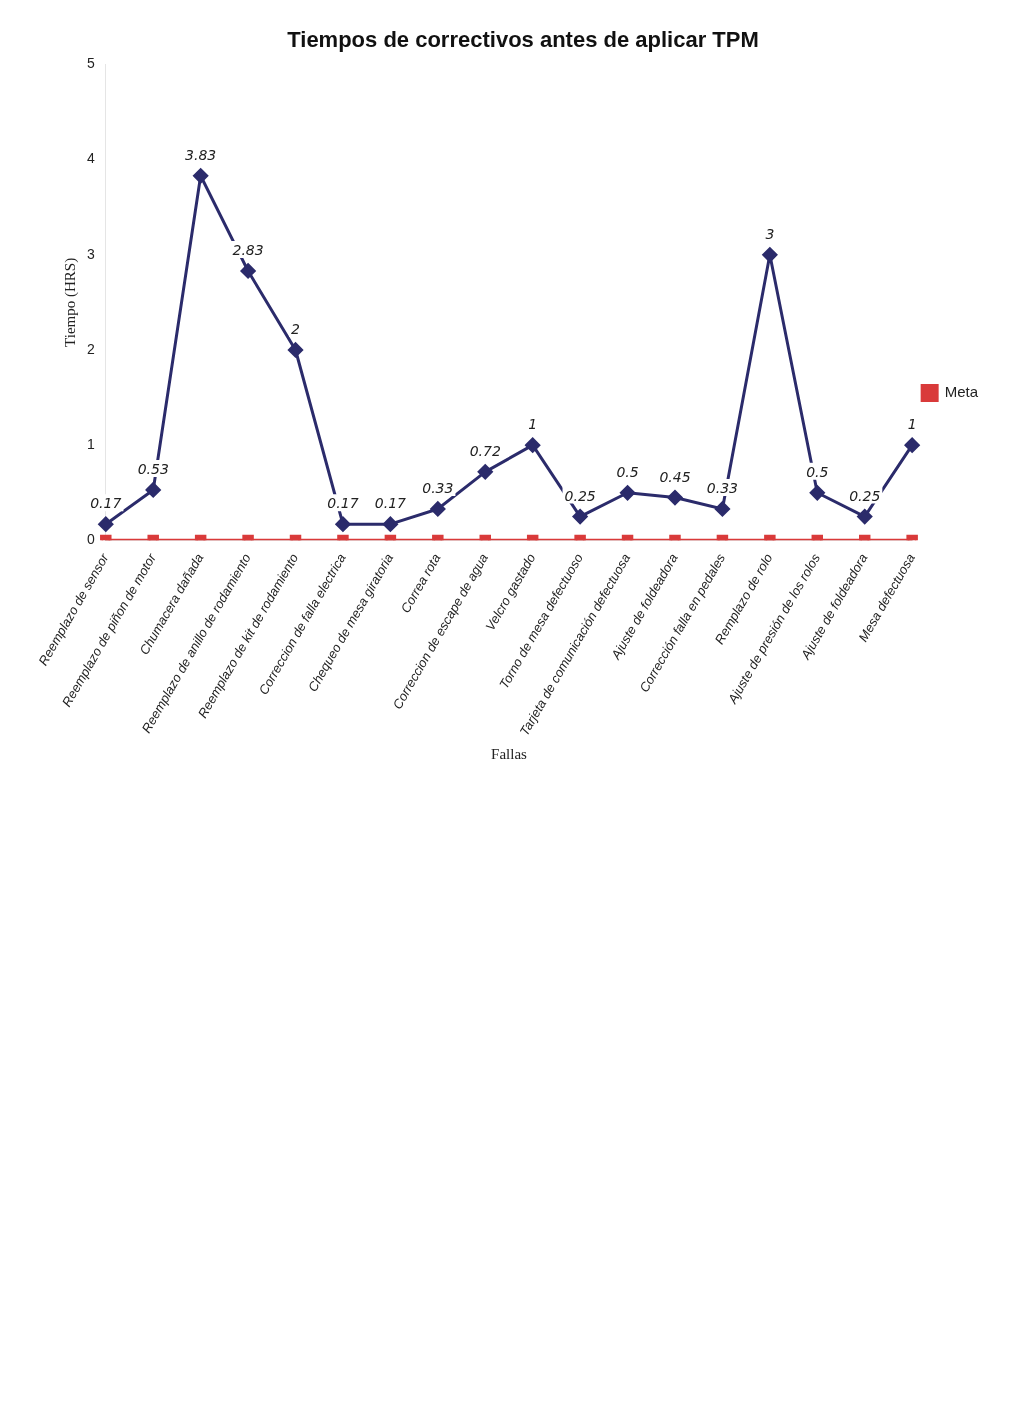 This screenshot has width=1013, height=1402. I want to click on legend-label: Meta, so click(961, 392).